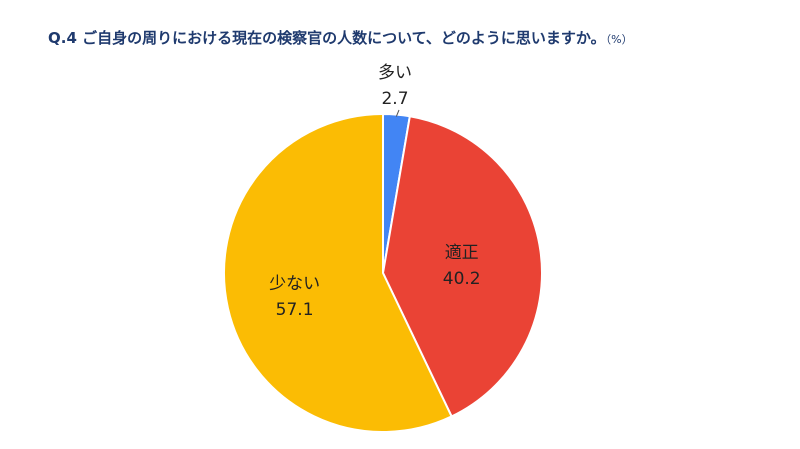  I want to click on label-sukunai: 少ない 57.1, so click(294, 297).